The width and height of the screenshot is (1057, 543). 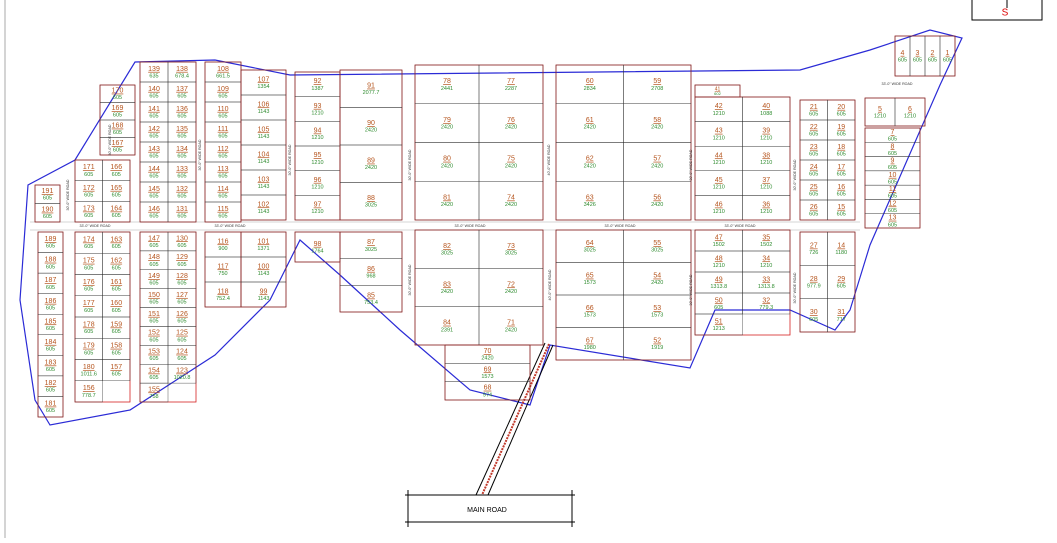 I want to click on plot-area: 1213, so click(x=719, y=329).